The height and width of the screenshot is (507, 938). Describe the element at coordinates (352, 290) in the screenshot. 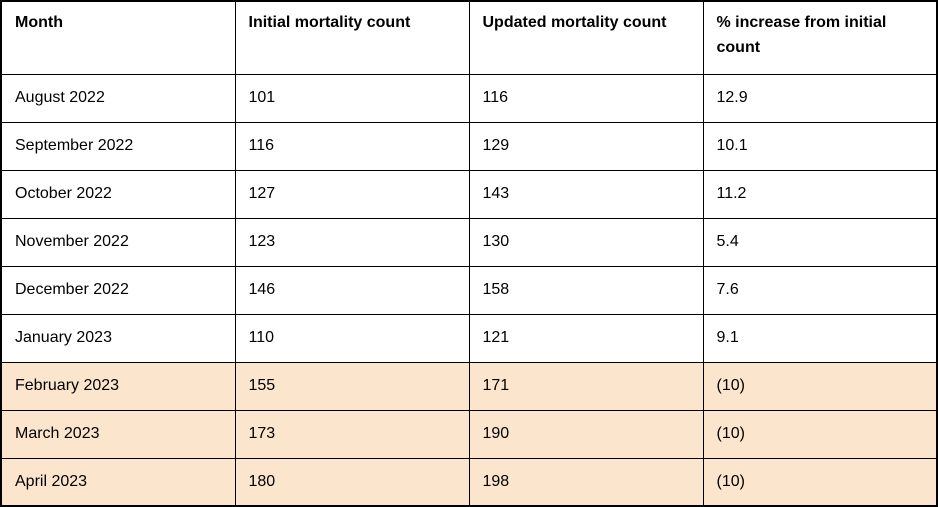

I see `value-cell: 146` at that location.